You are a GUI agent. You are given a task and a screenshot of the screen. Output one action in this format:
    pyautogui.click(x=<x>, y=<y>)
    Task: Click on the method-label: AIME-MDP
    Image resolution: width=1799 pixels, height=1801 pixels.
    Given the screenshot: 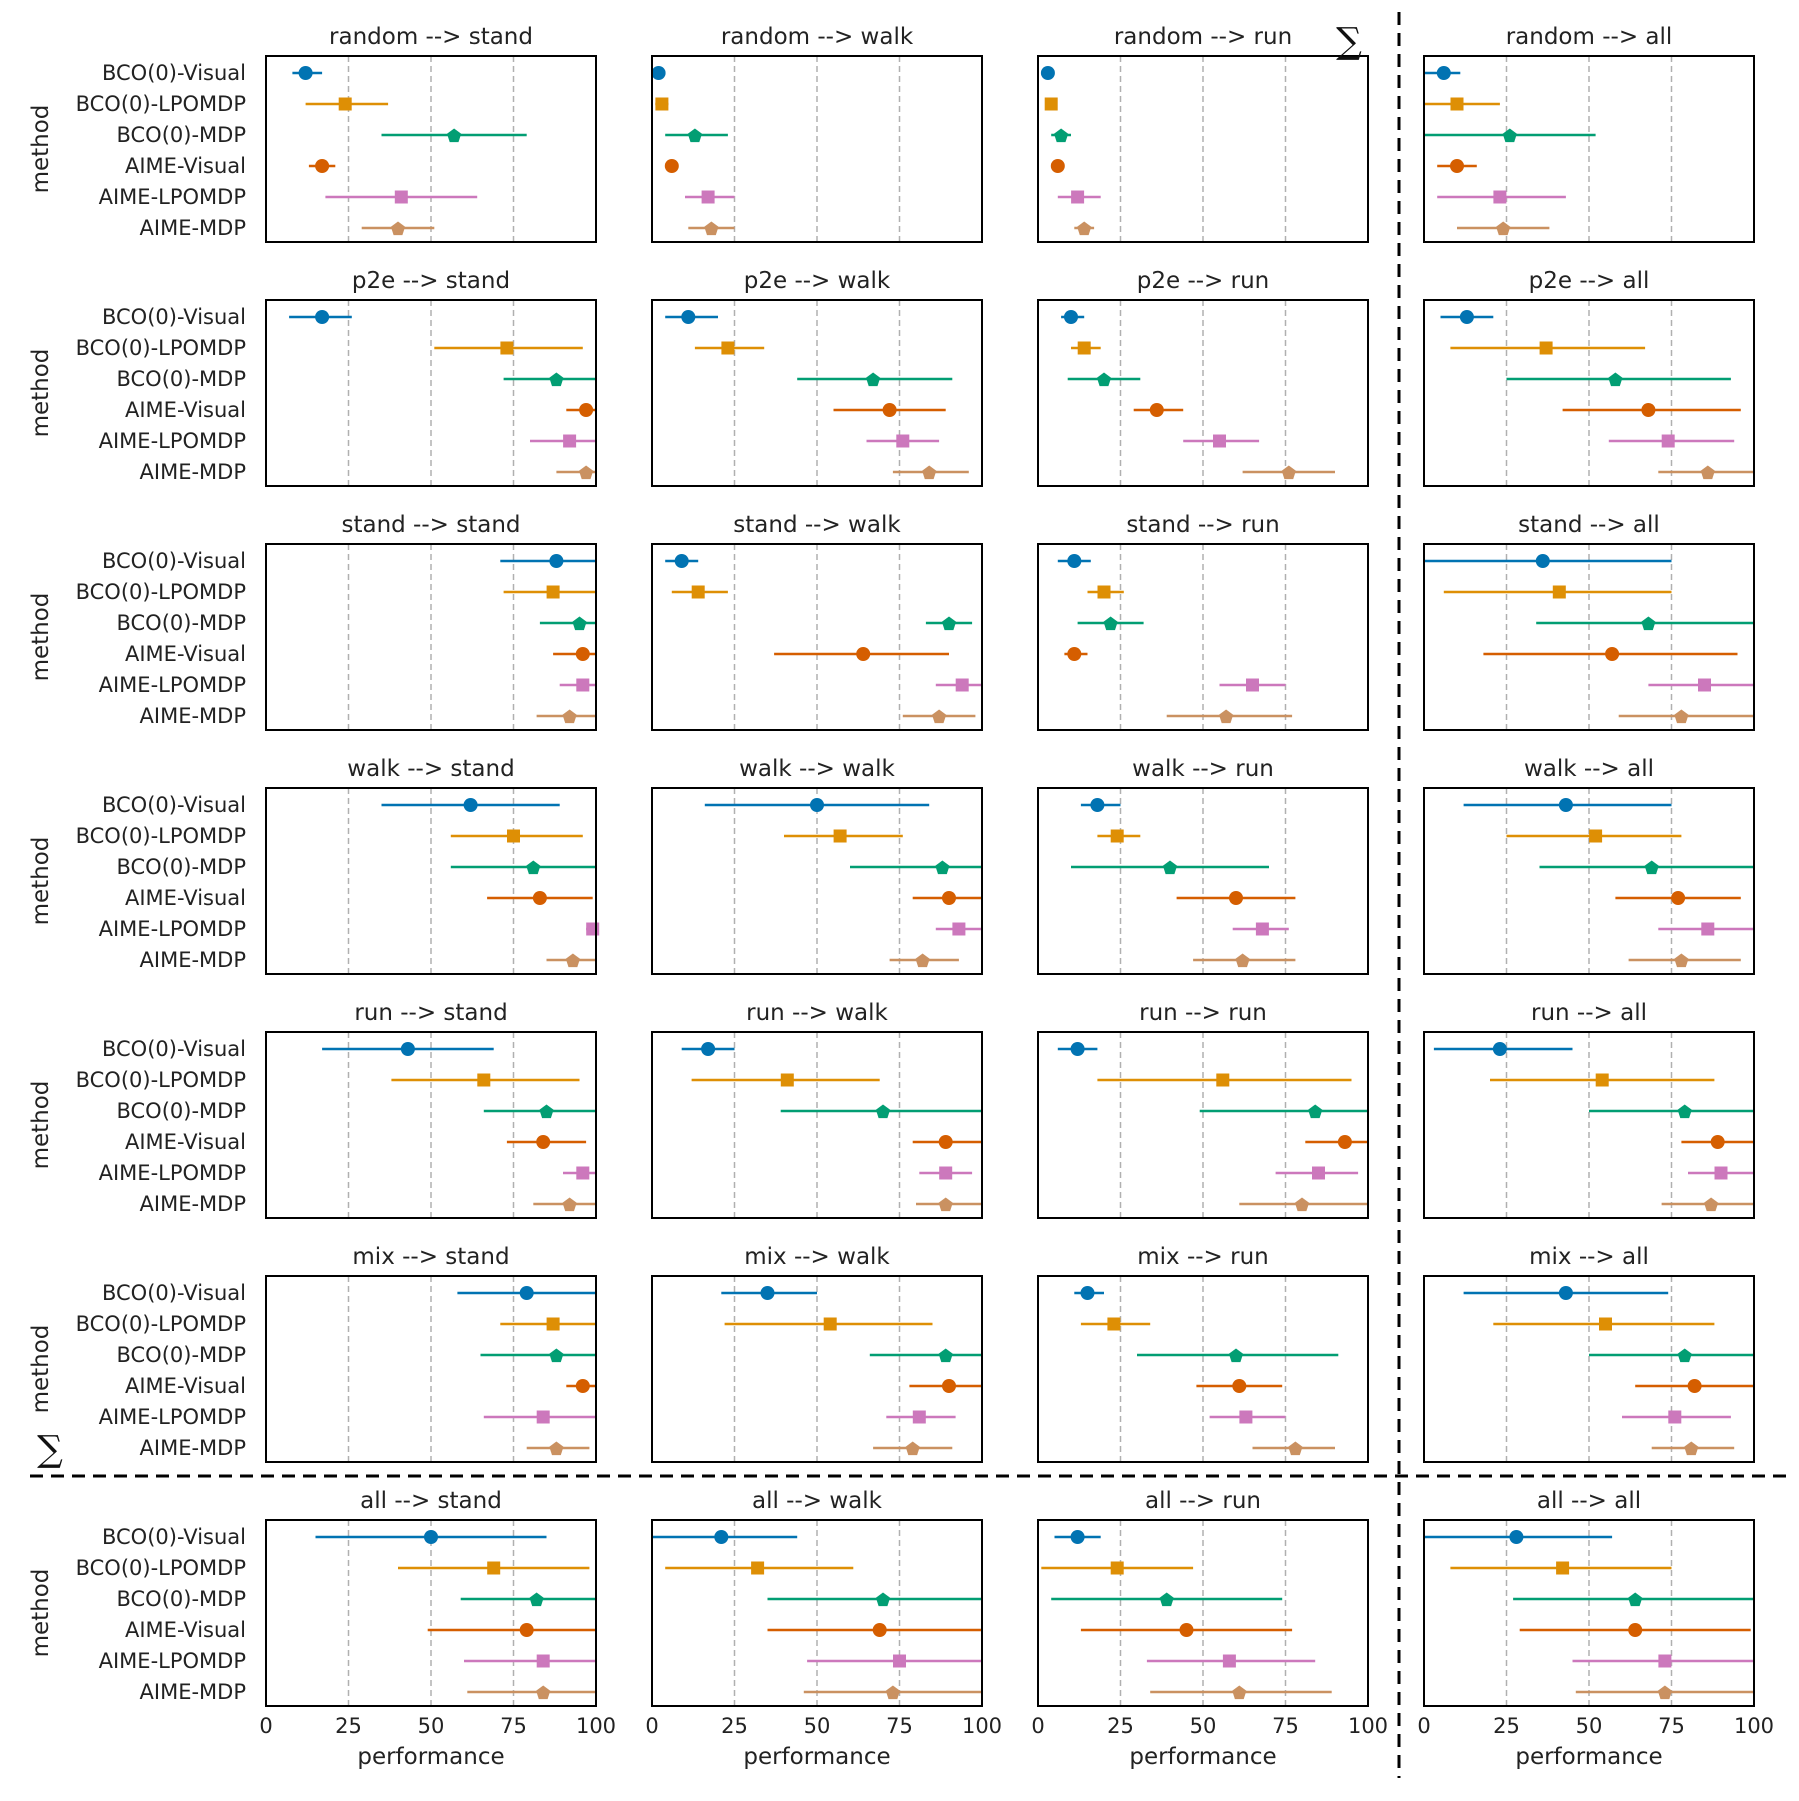 What is the action you would take?
    pyautogui.click(x=193, y=472)
    